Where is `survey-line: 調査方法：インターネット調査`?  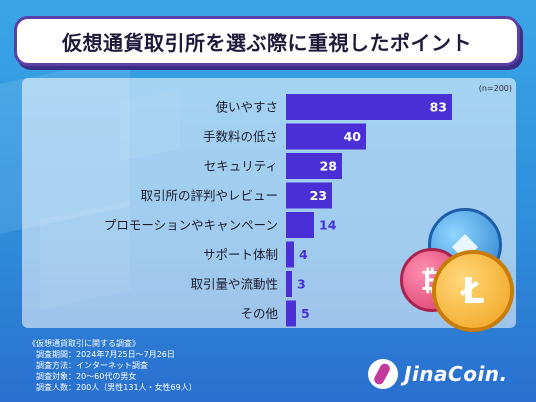 survey-line: 調査方法：インターネット調査 is located at coordinates (92, 365).